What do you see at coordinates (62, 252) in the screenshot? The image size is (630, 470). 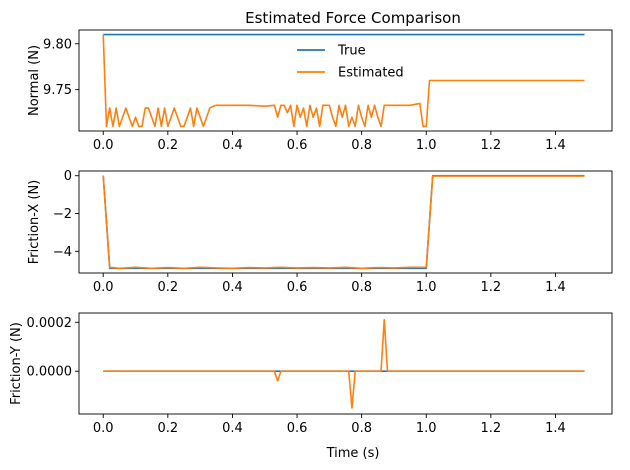 I see `y-tick-label: −4` at bounding box center [62, 252].